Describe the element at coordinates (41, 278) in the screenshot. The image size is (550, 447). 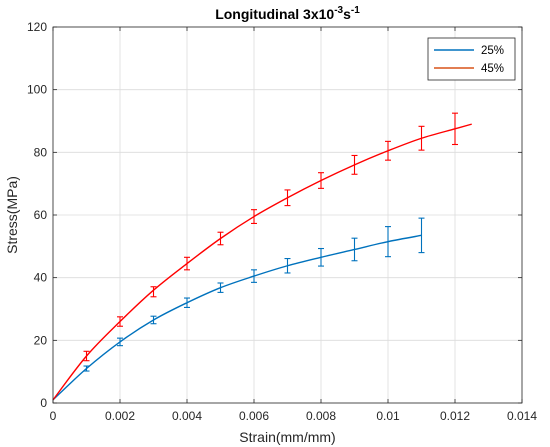
I see `y-tick-label: 40` at that location.